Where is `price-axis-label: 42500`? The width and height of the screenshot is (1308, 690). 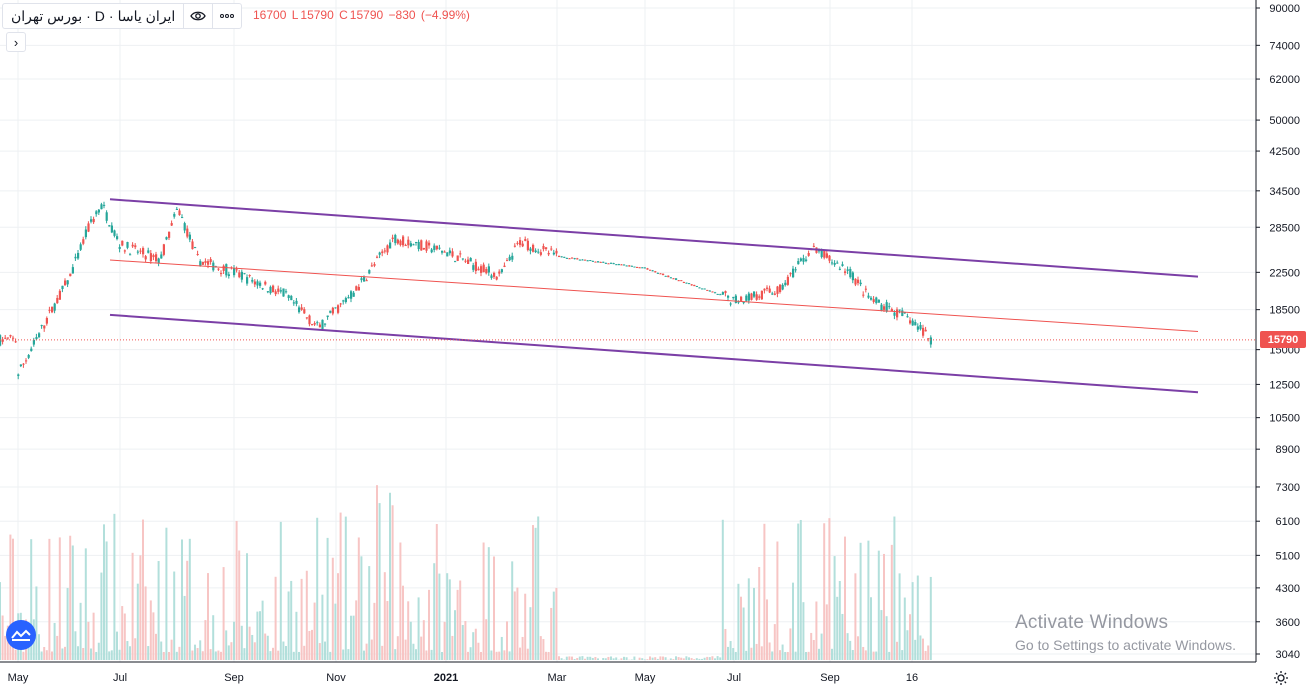
price-axis-label: 42500 is located at coordinates (1284, 152).